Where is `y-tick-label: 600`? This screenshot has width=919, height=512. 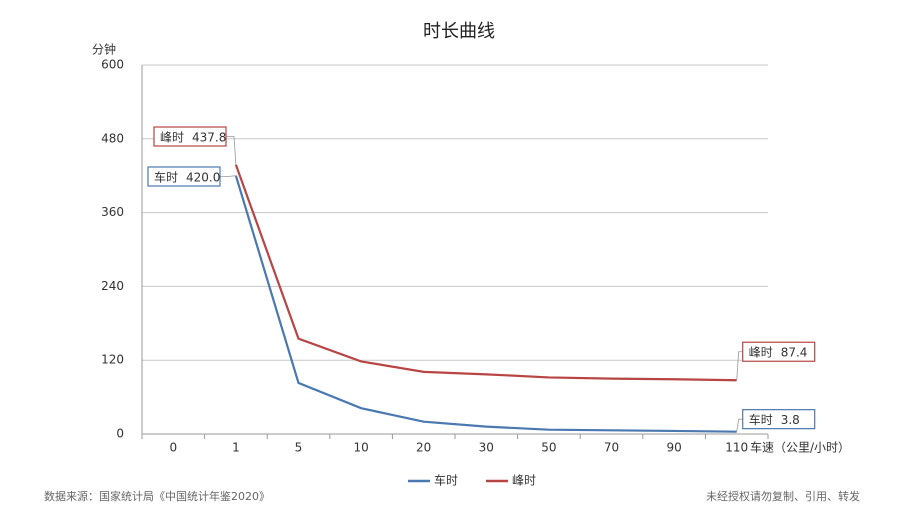
y-tick-label: 600 is located at coordinates (112, 65).